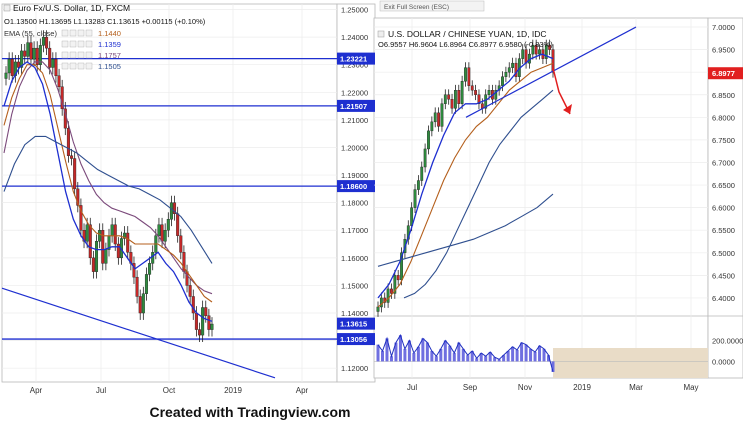 The width and height of the screenshot is (743, 436). Describe the element at coordinates (723, 361) in the screenshot. I see `indicator-y-tick-label: 0.0000` at that location.